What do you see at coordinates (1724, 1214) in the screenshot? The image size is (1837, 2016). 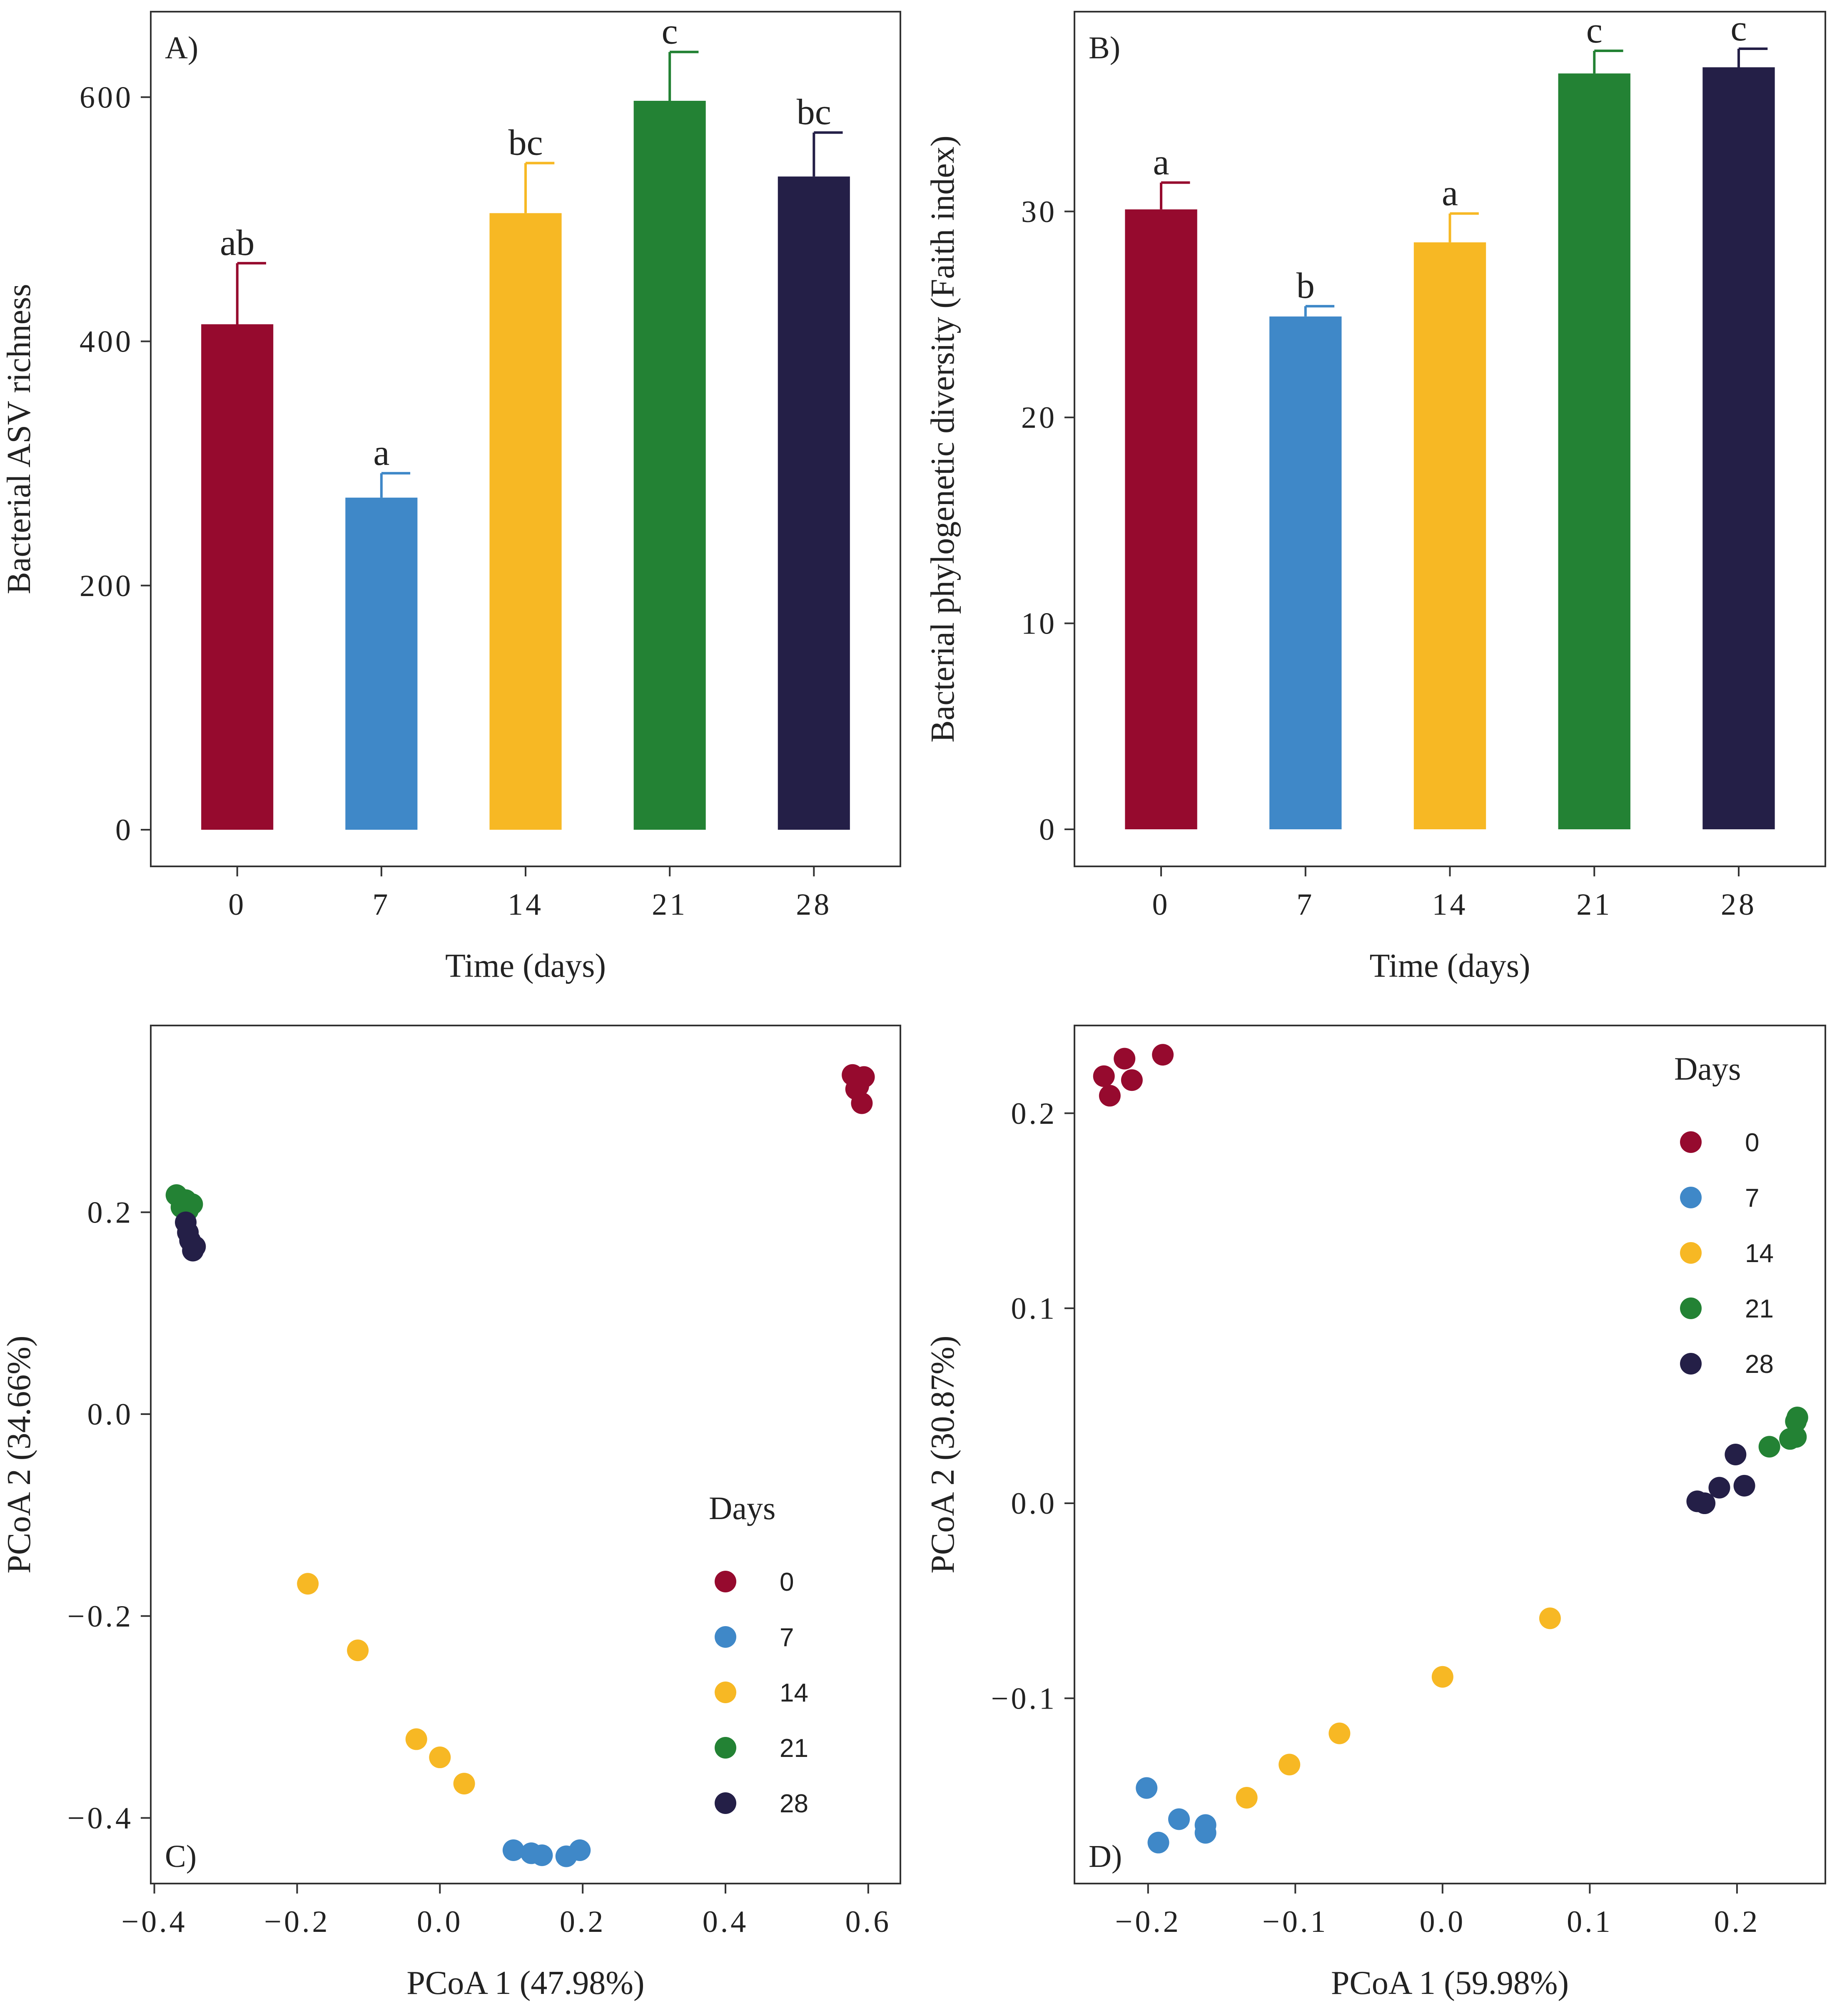 I see `legend: Days 0 7 14 21 28` at bounding box center [1724, 1214].